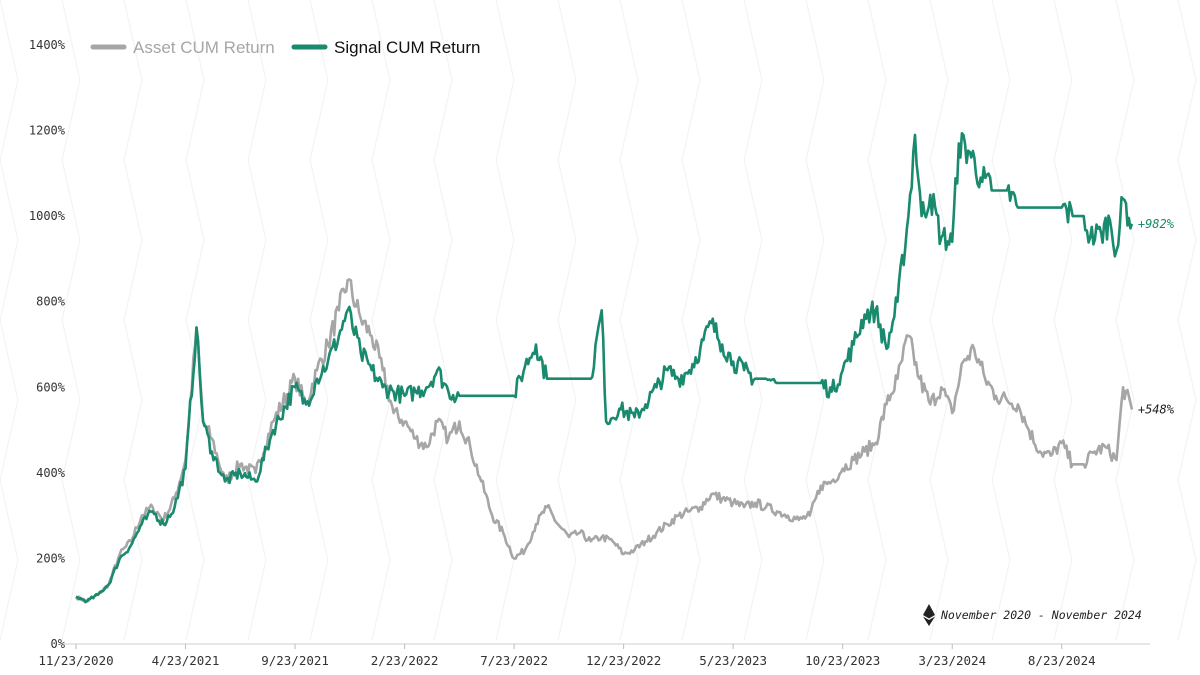 Image resolution: width=1200 pixels, height=675 pixels. Describe the element at coordinates (47, 131) in the screenshot. I see `y-tick-label: 1200%` at that location.